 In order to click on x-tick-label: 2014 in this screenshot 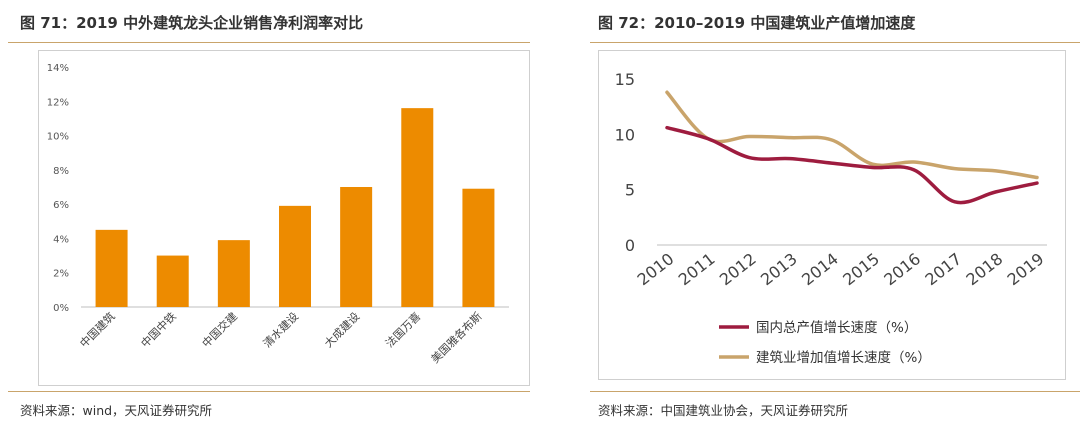, I will do `click(820, 269)`.